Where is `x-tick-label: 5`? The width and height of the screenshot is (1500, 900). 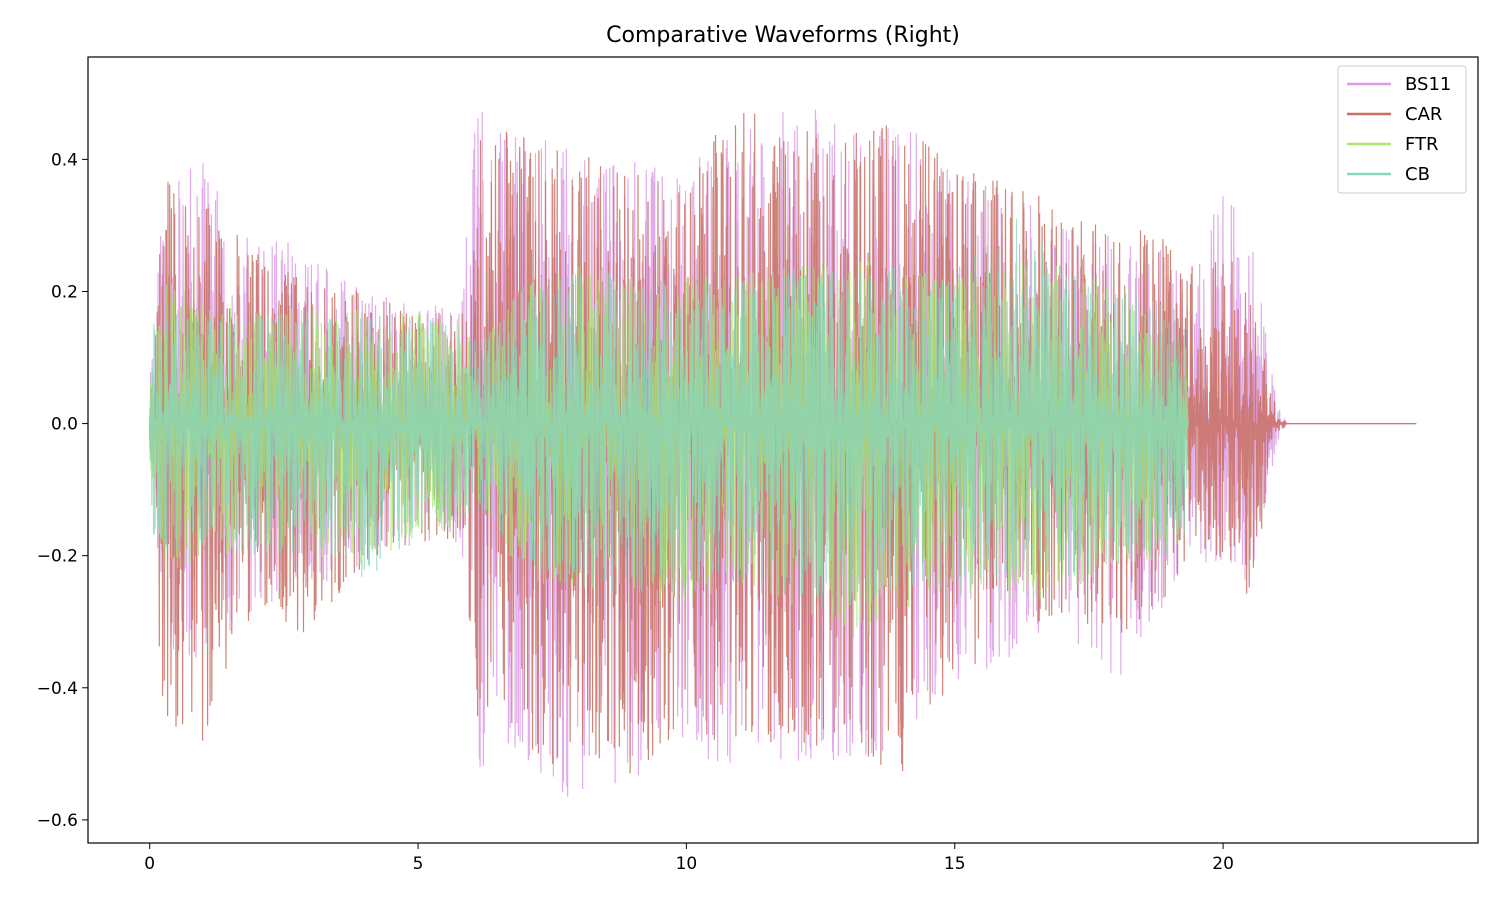
x-tick-label: 5 is located at coordinates (418, 864).